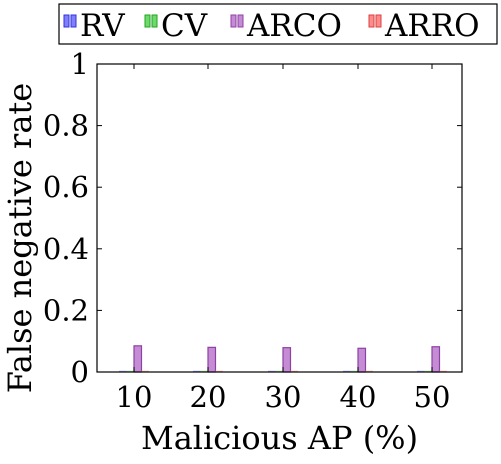 The height and width of the screenshot is (464, 501). Describe the element at coordinates (73, 21) in the screenshot. I see `legend-swatch-rv-b` at that location.